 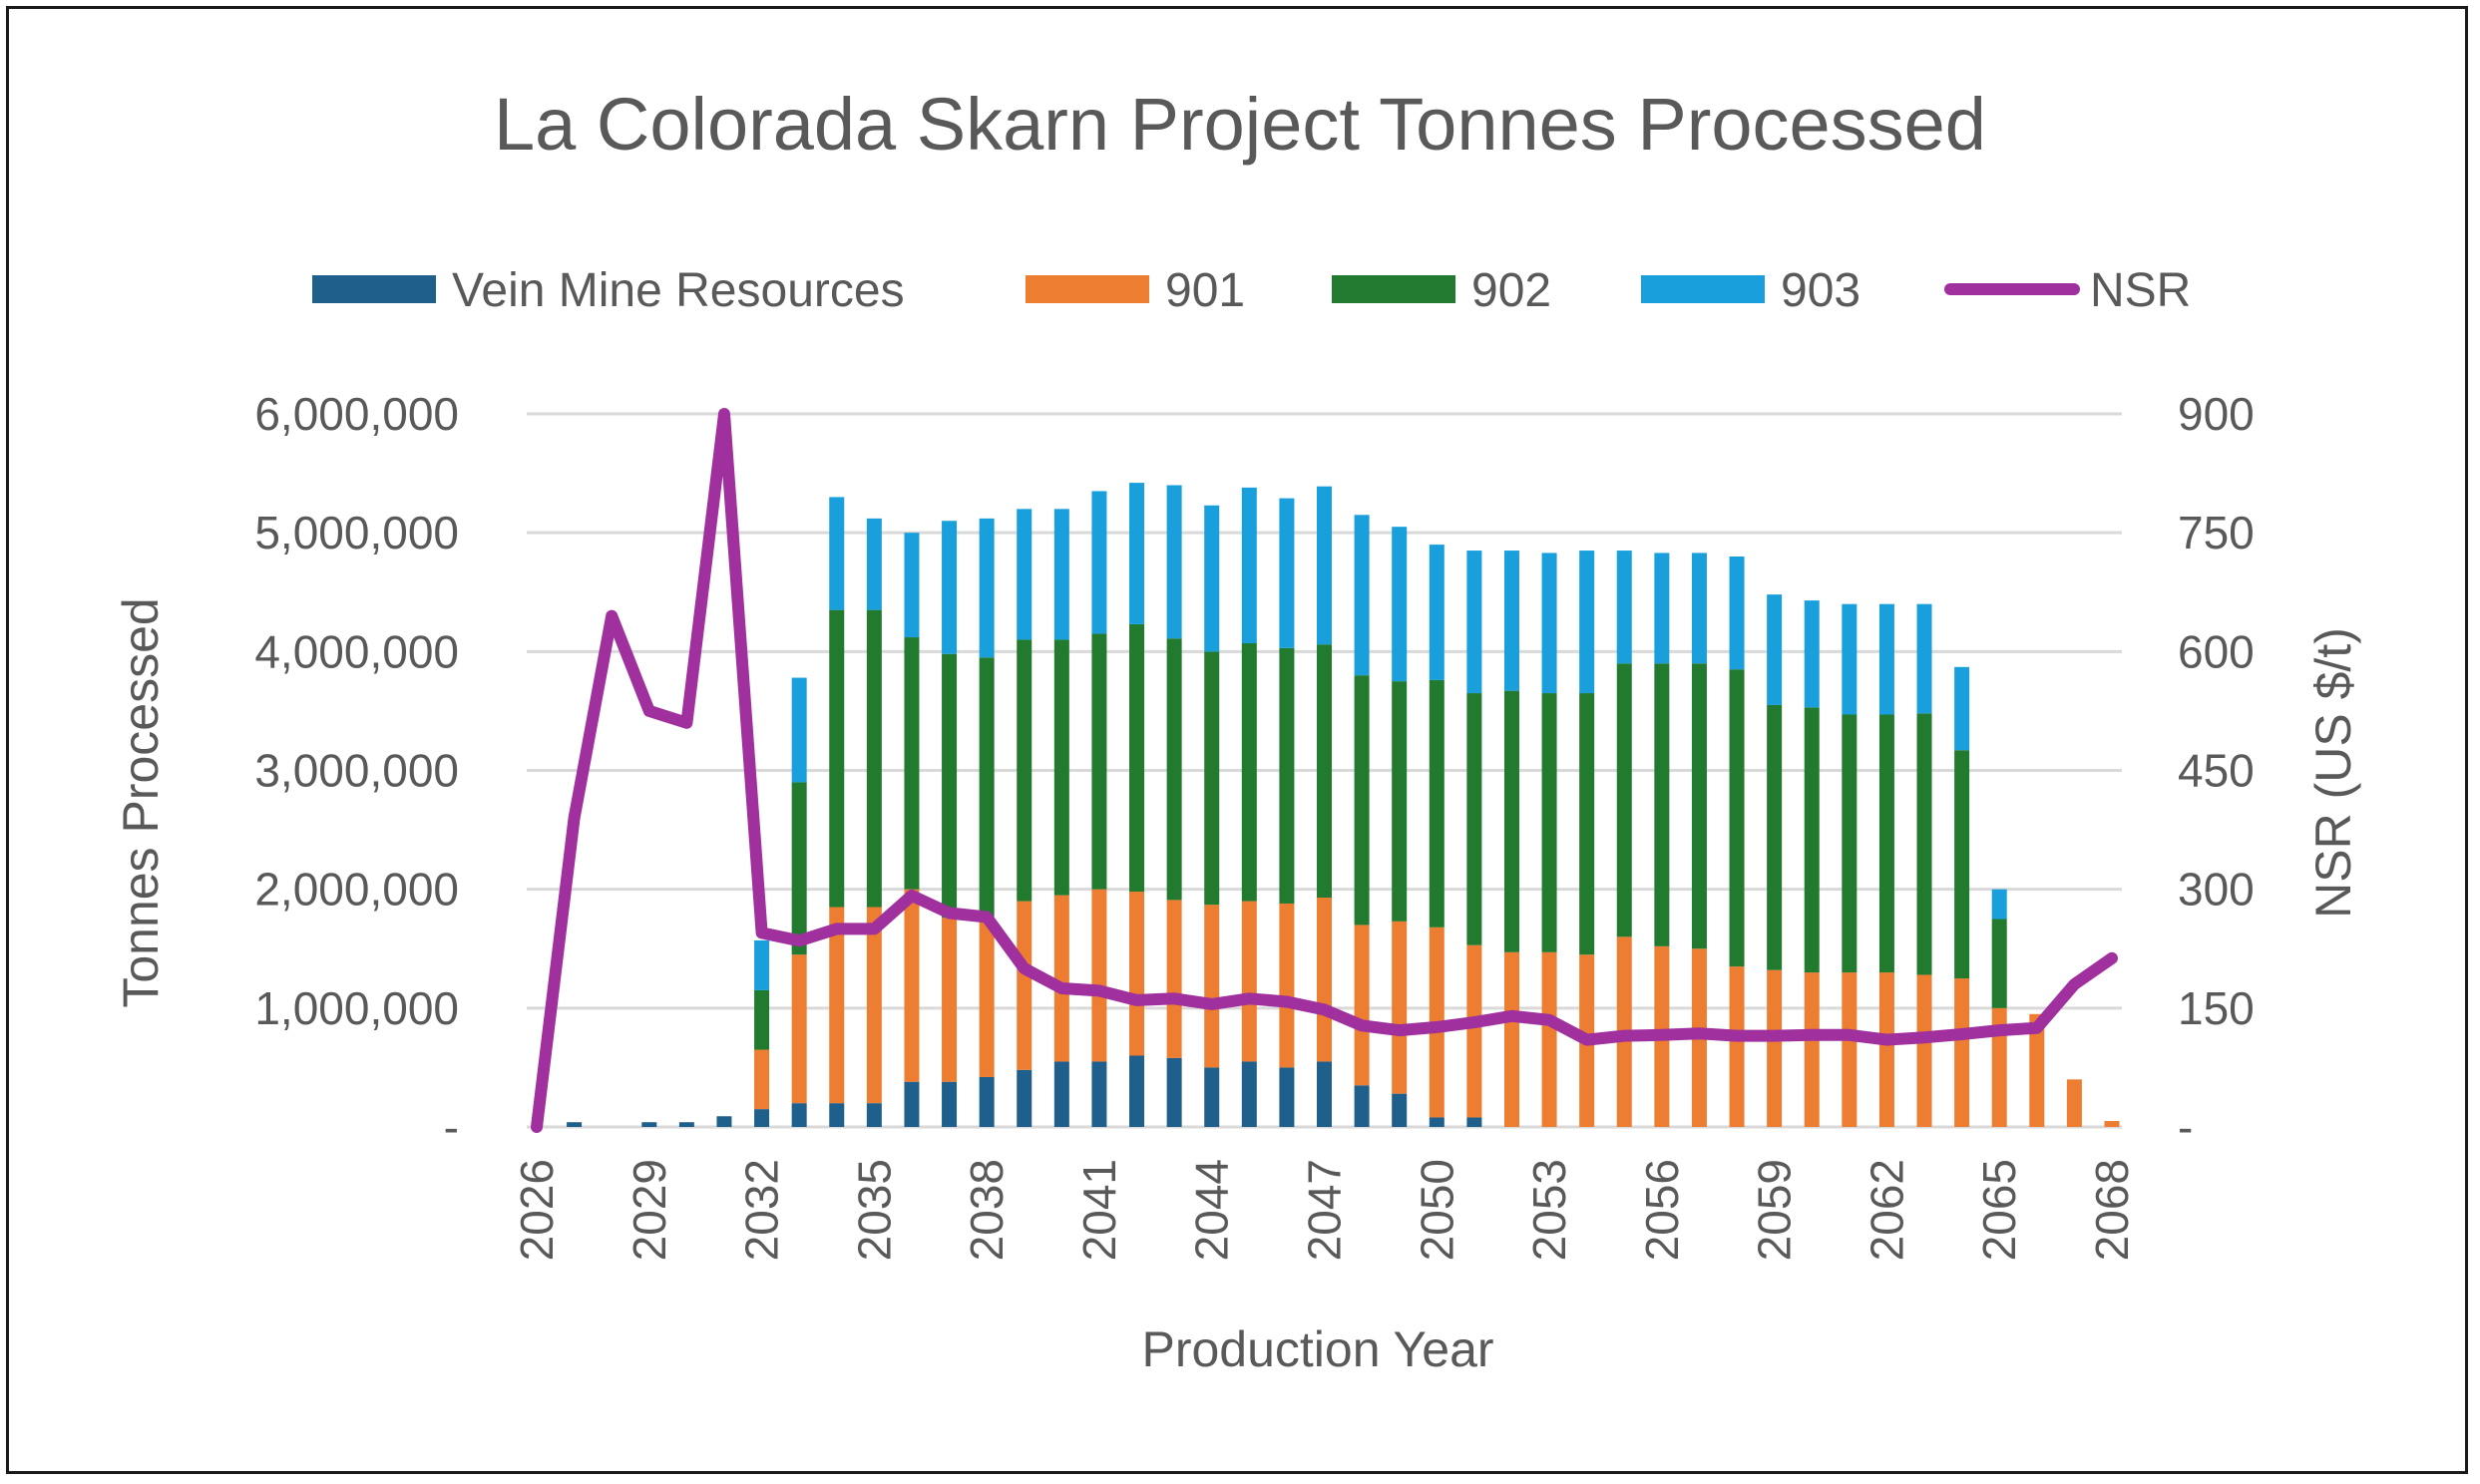 What do you see at coordinates (356, 1008) in the screenshot?
I see `y-tick-label: 1,000,000` at bounding box center [356, 1008].